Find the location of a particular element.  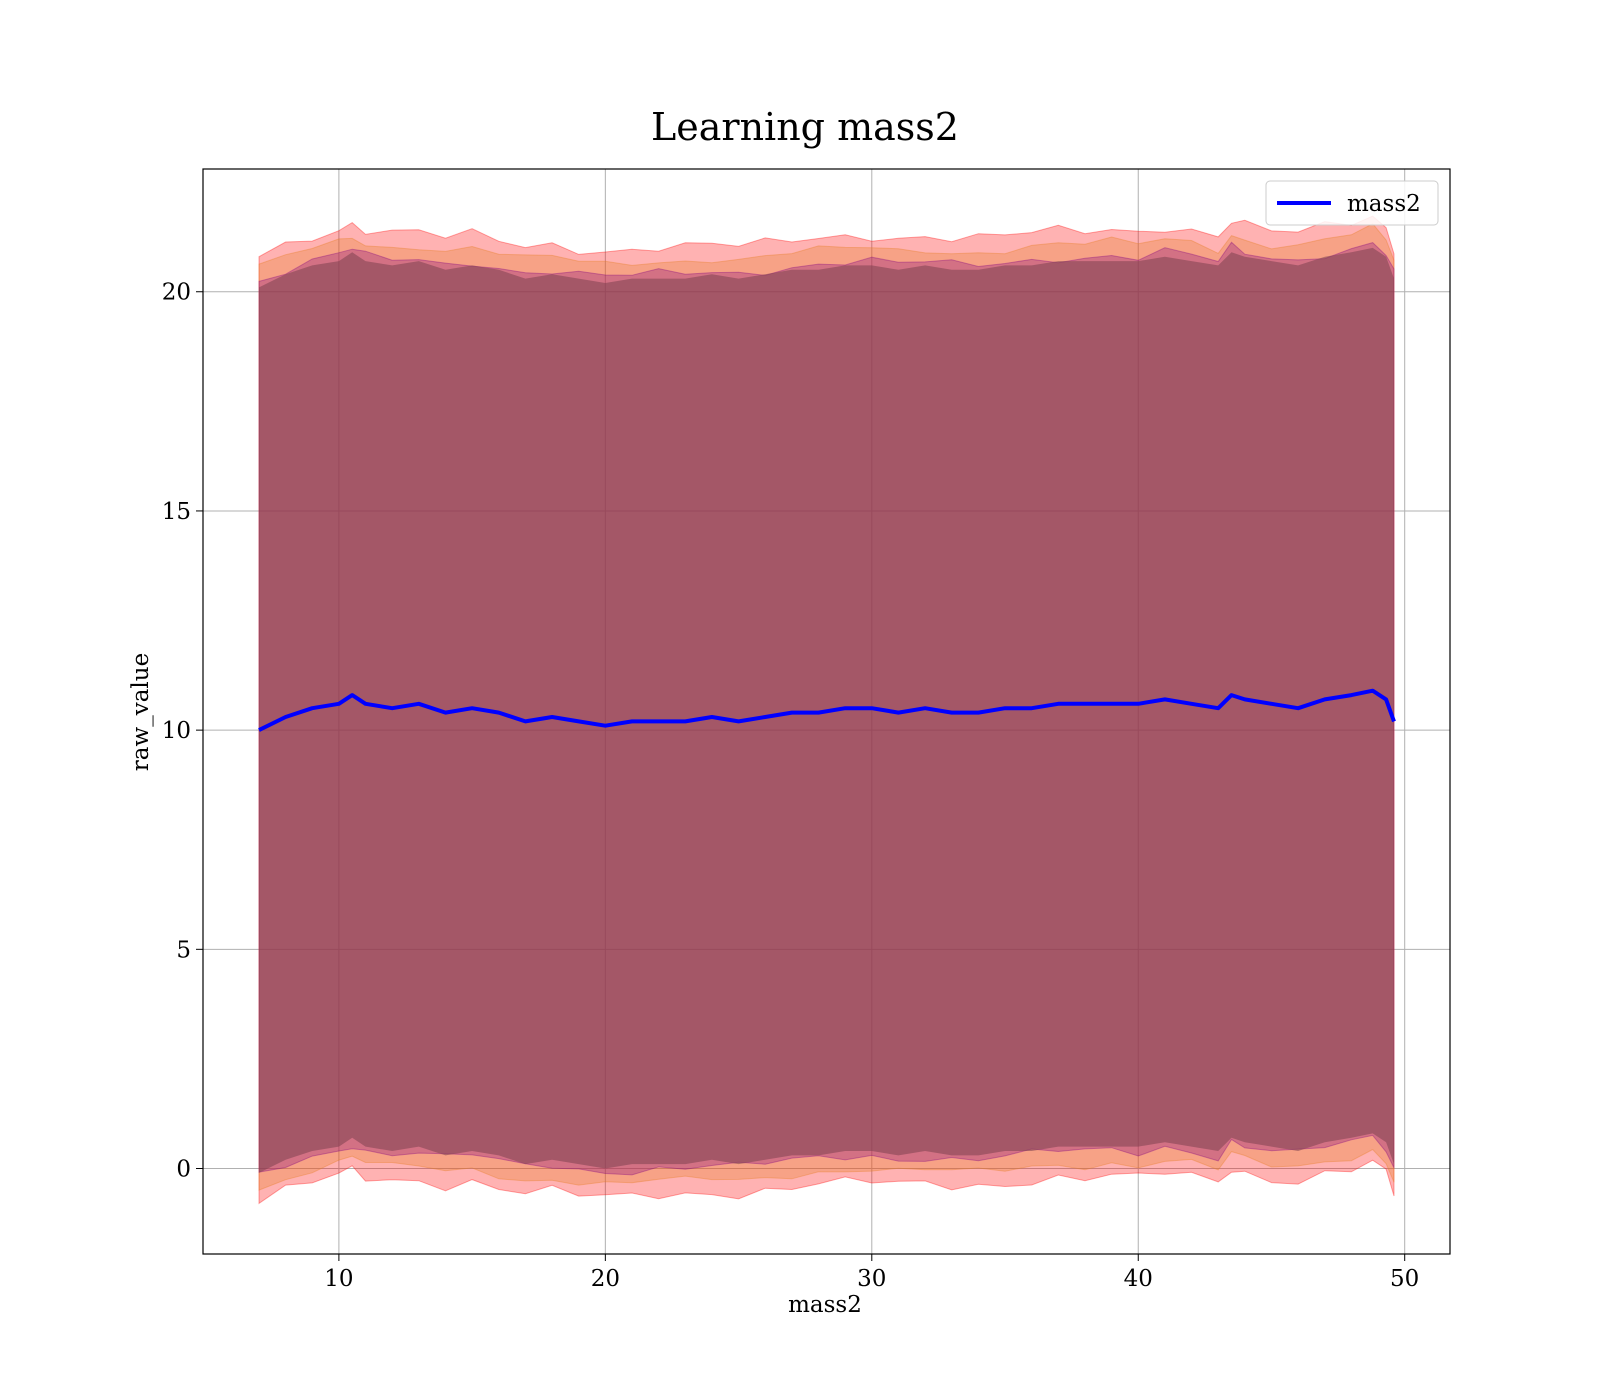

x-tick-label: 30 is located at coordinates (871, 1279).